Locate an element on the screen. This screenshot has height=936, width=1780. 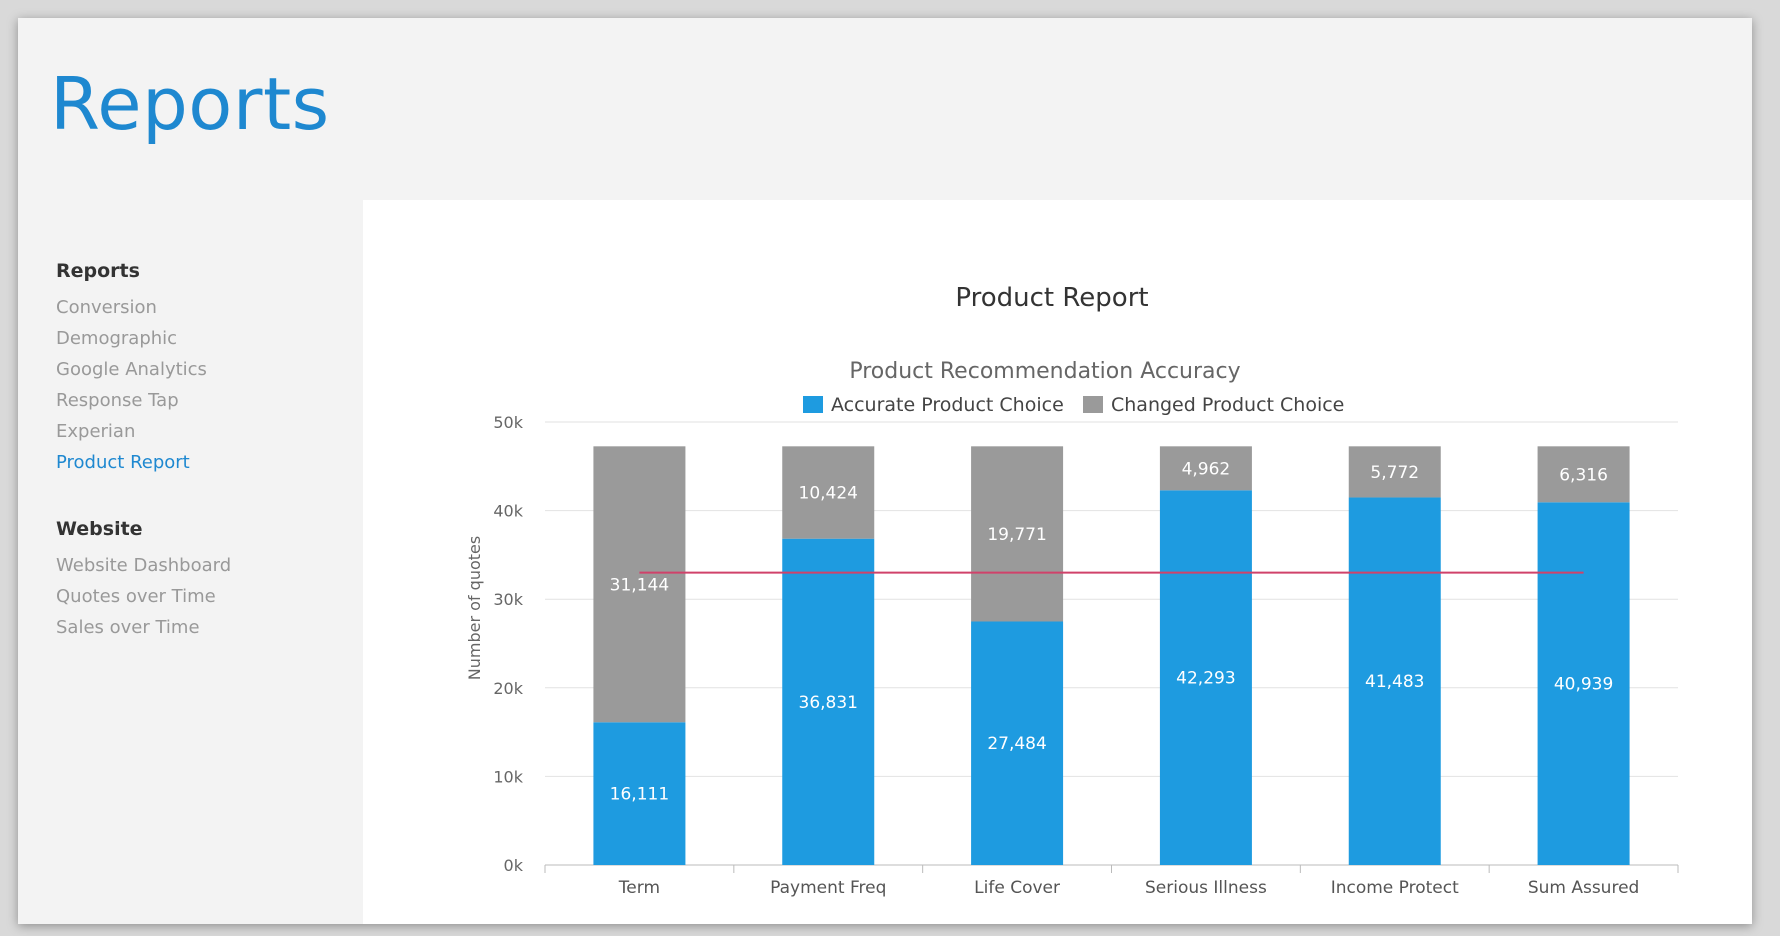
bar-value-label: 4,962 is located at coordinates (1206, 469).